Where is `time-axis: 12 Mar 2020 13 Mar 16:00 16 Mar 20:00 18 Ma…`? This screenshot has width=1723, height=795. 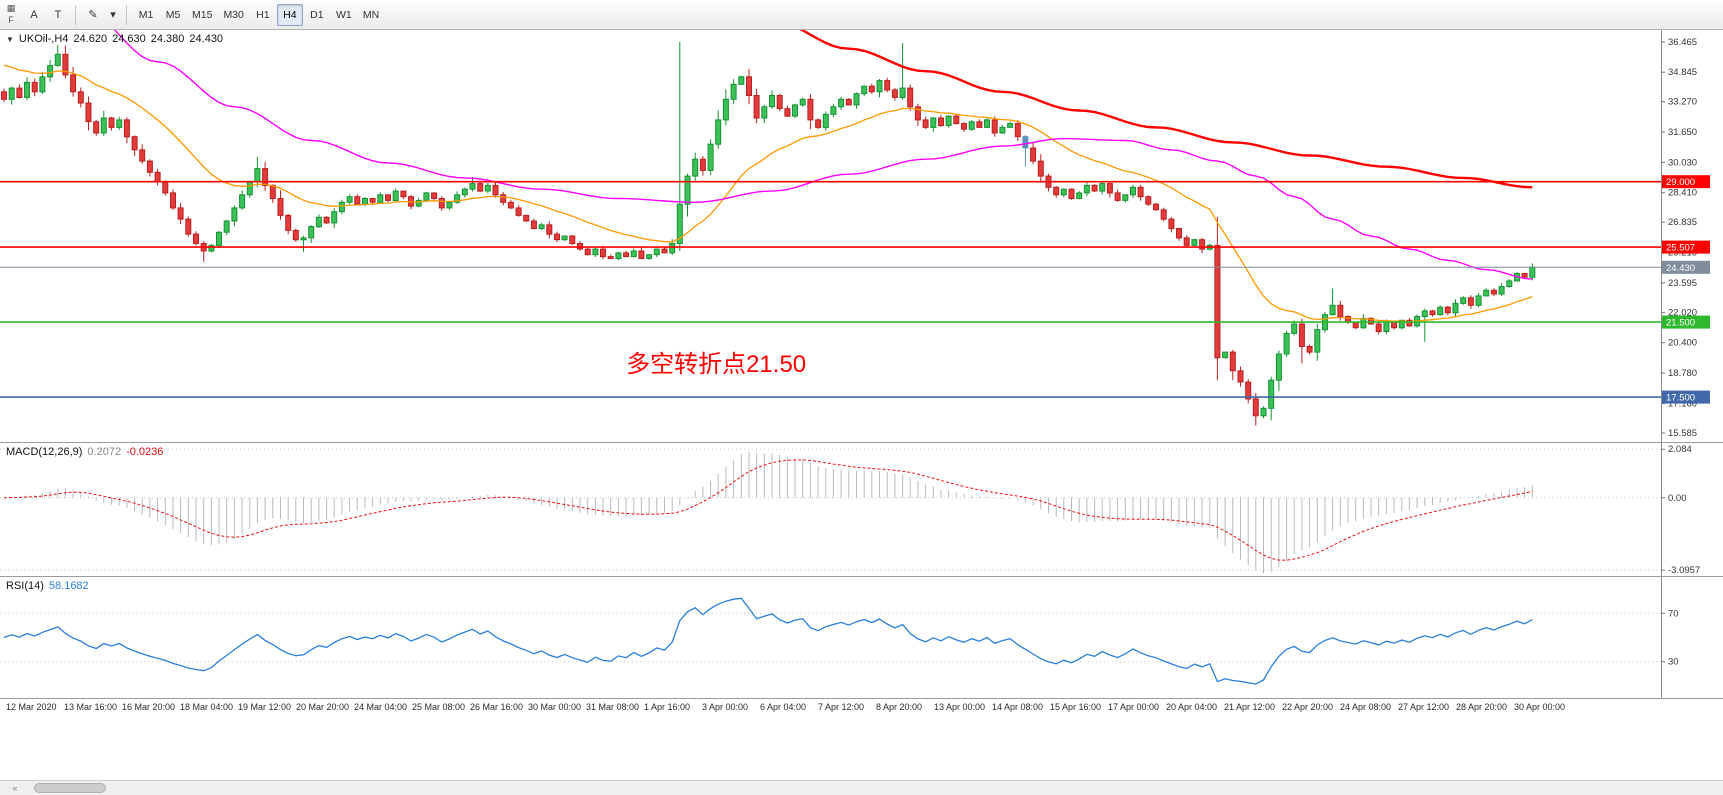
time-axis: 12 Mar 2020 13 Mar 16:00 16 Mar 20:00 18 Ma… is located at coordinates (861, 707).